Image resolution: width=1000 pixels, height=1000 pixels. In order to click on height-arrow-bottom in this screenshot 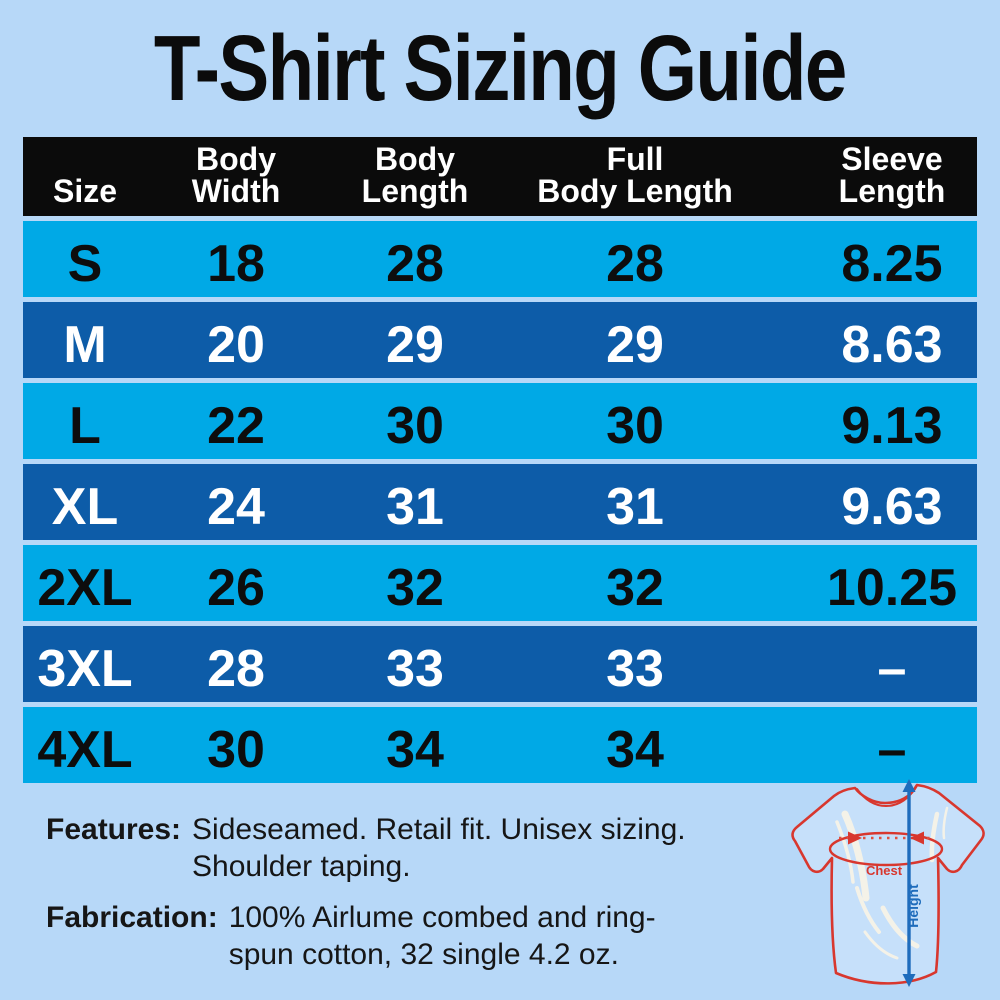, I will do `click(909, 980)`.